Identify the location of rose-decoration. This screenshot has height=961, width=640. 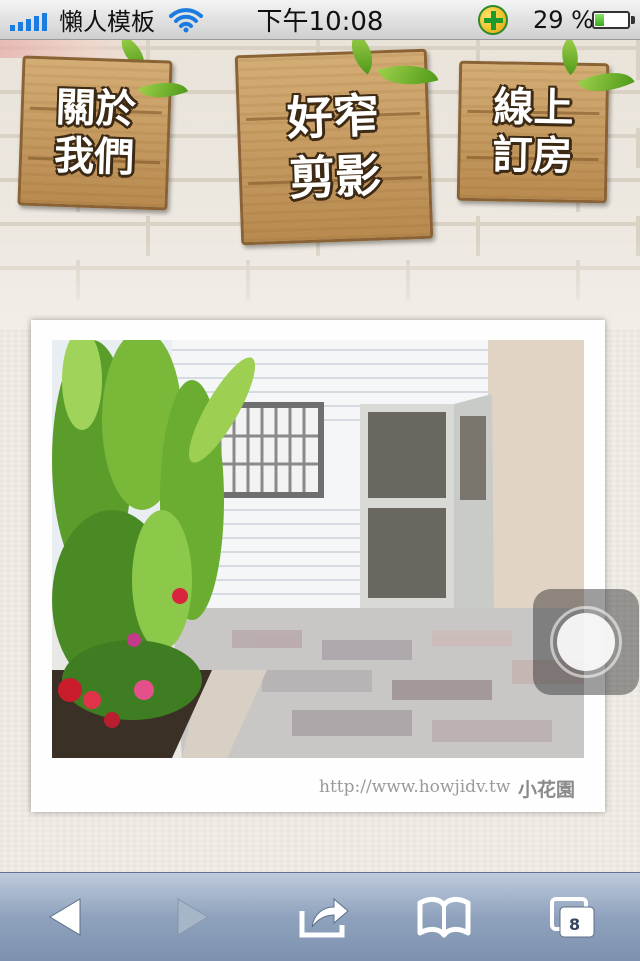
(75, 49).